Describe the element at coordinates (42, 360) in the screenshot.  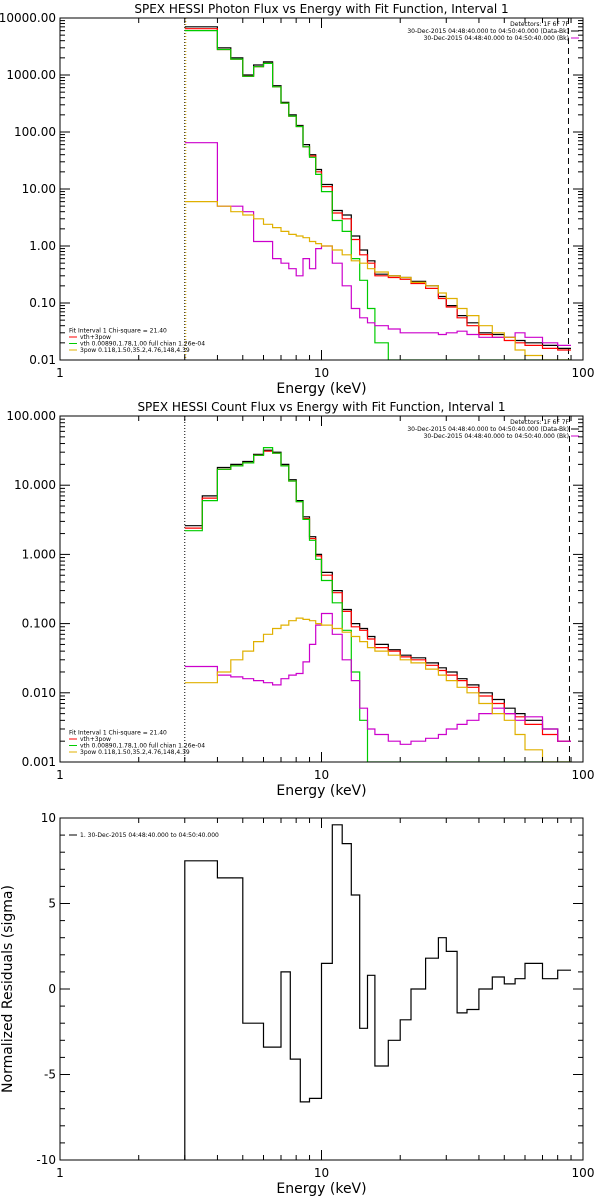
I see `y-tick-label: 0.01` at that location.